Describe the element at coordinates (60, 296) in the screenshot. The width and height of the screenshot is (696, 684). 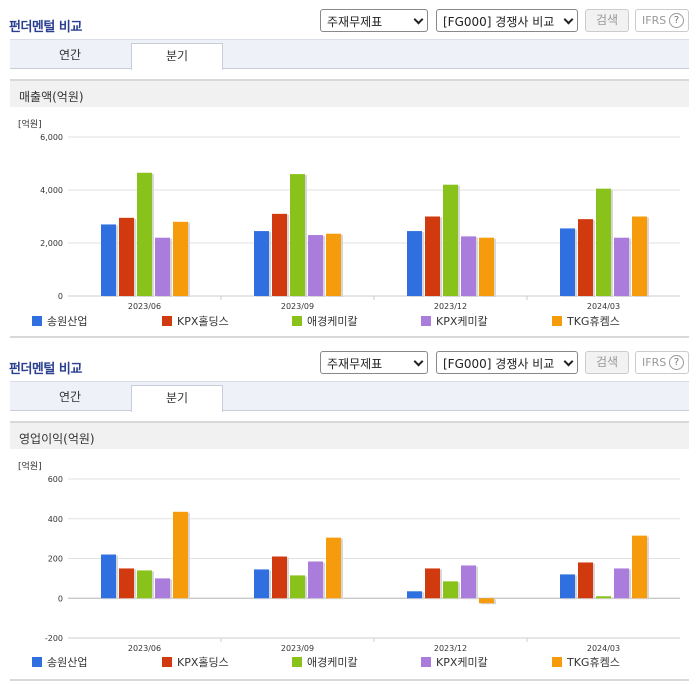
I see `y-tick-label: 0` at that location.